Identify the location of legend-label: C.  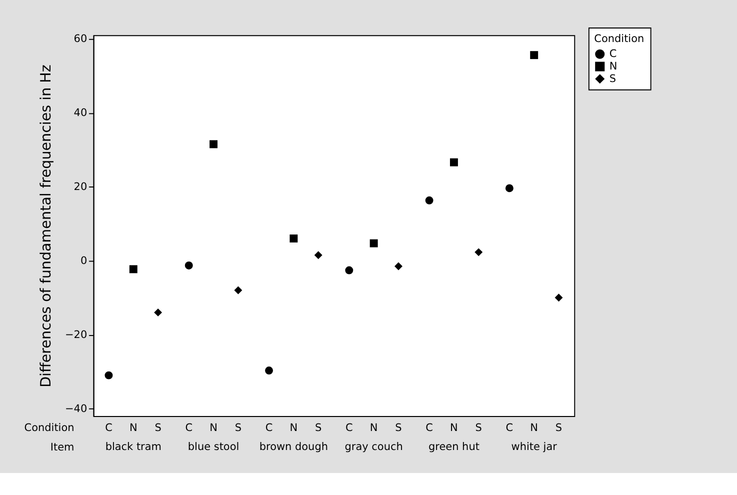
(613, 54).